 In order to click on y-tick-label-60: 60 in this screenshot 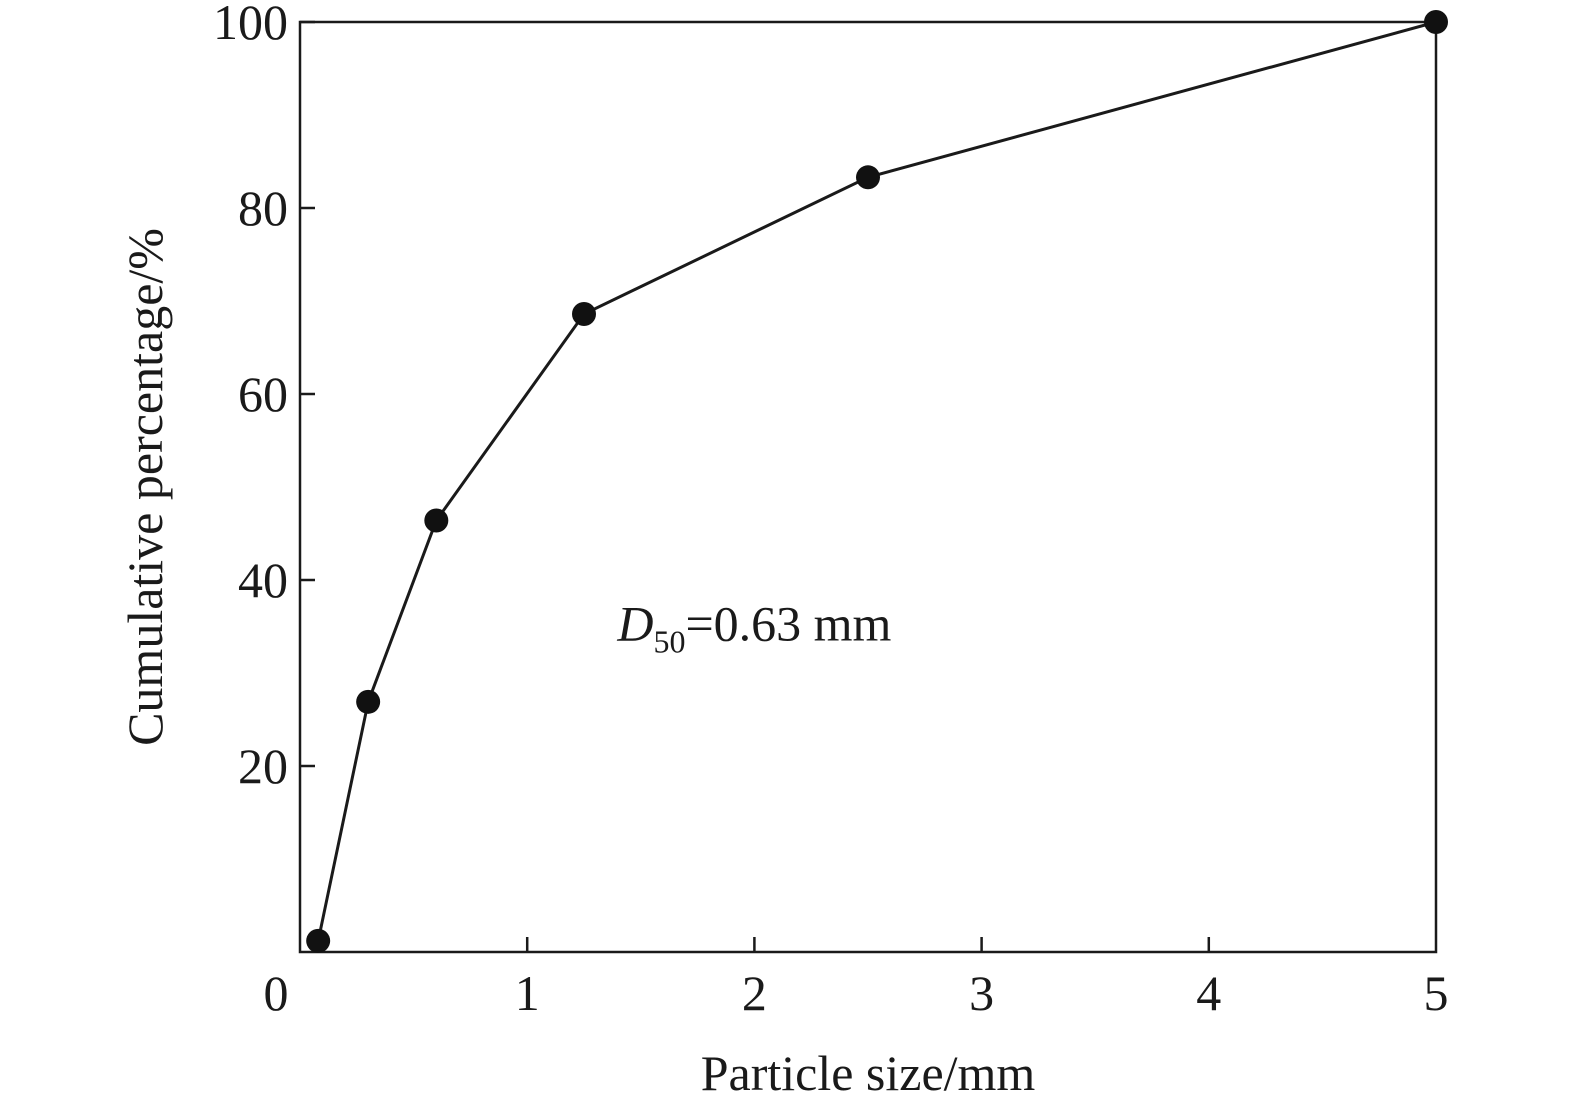, I will do `click(263, 394)`.